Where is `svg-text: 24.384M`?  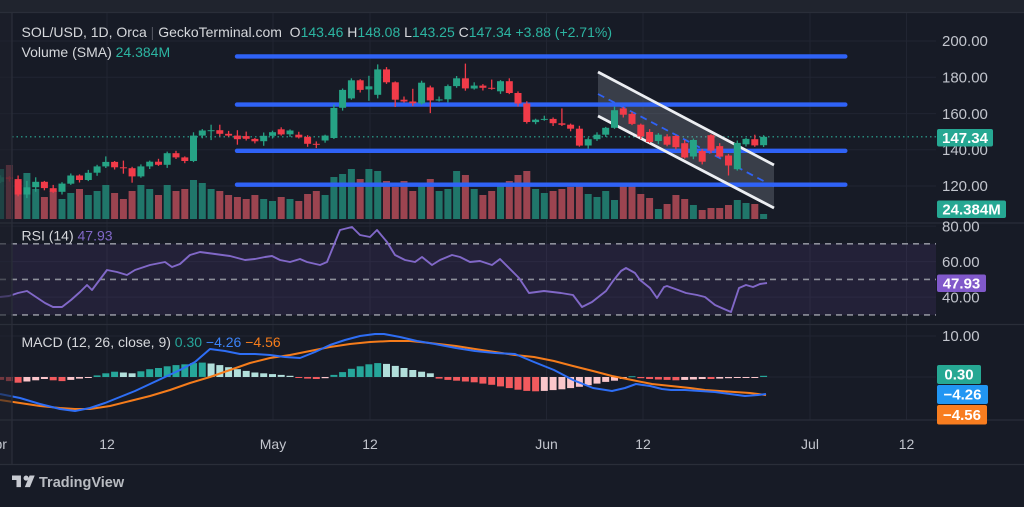 svg-text: 24.384M is located at coordinates (971, 209).